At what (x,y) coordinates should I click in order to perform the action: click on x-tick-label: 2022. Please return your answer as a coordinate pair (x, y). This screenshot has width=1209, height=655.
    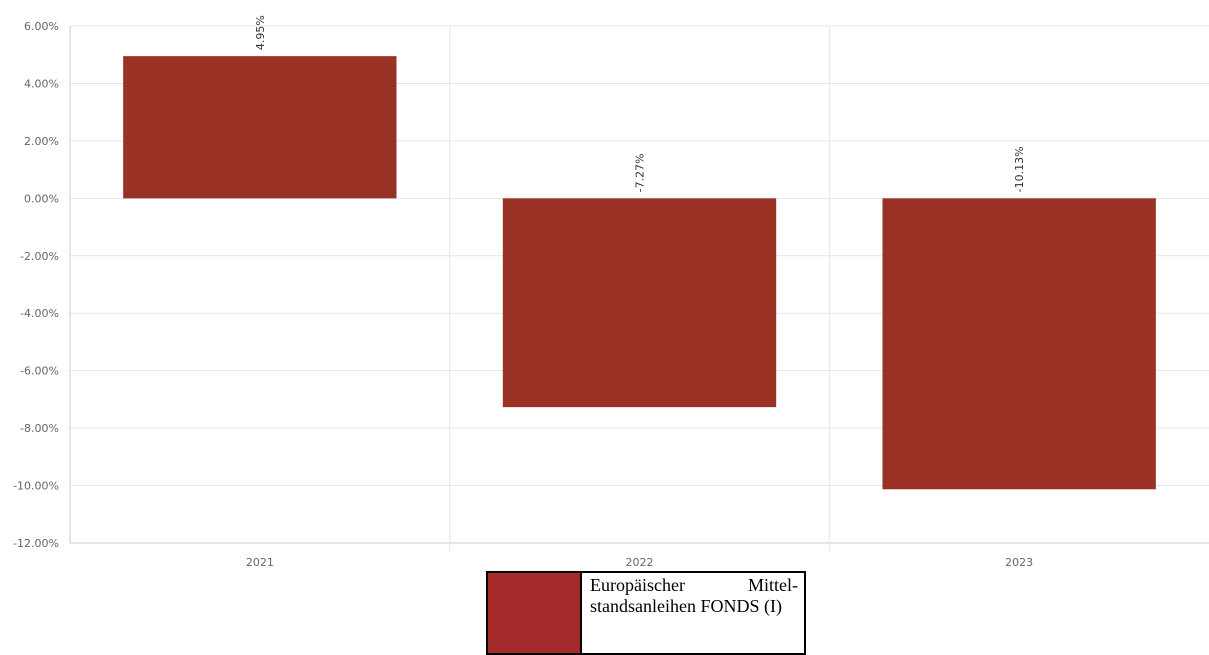
    Looking at the image, I should click on (640, 562).